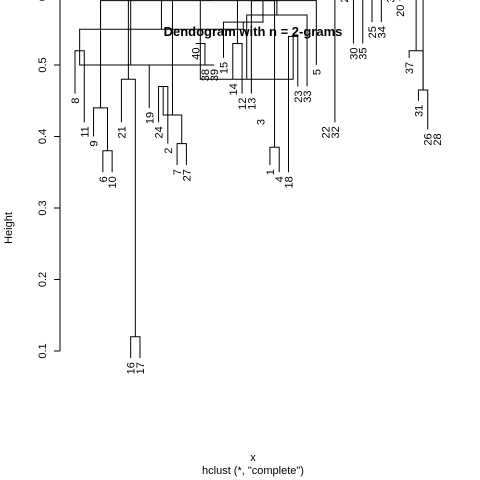 The height and width of the screenshot is (480, 480). I want to click on leaf-label: 35, so click(364, 54).